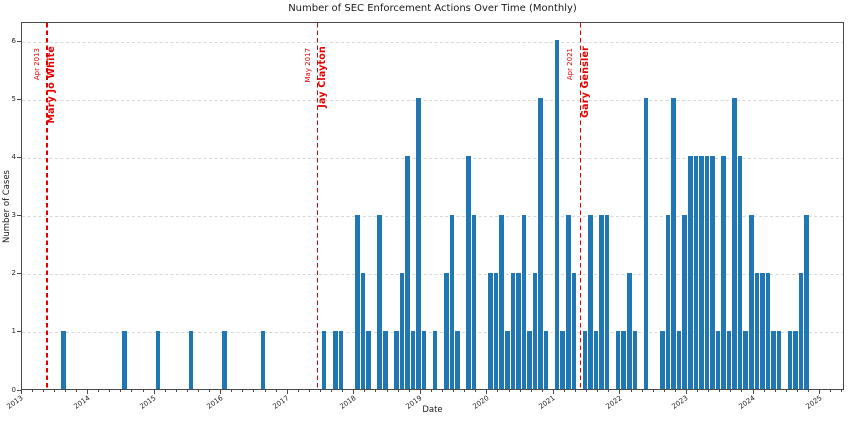  Describe the element at coordinates (13, 156) in the screenshot. I see `y-tick-label: 4` at that location.